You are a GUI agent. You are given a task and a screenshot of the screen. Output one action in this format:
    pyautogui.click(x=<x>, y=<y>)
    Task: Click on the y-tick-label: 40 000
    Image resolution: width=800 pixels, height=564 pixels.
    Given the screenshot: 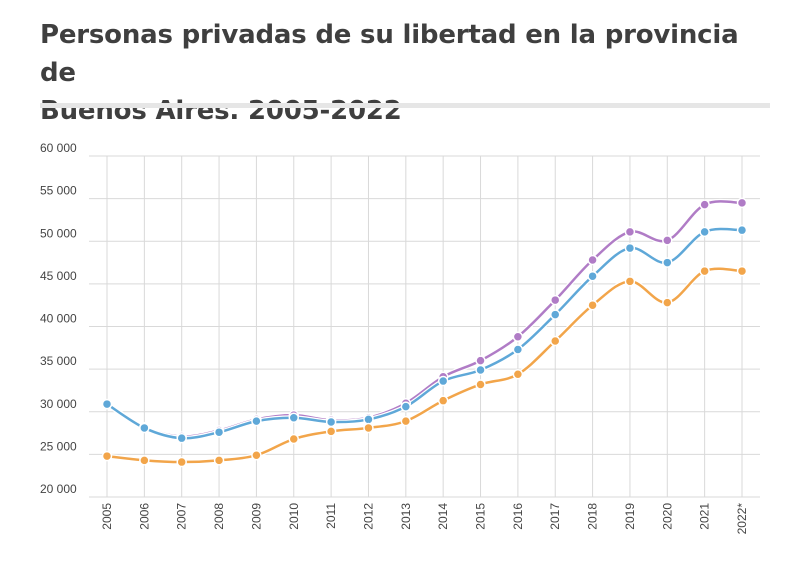 What is the action you would take?
    pyautogui.click(x=58, y=319)
    